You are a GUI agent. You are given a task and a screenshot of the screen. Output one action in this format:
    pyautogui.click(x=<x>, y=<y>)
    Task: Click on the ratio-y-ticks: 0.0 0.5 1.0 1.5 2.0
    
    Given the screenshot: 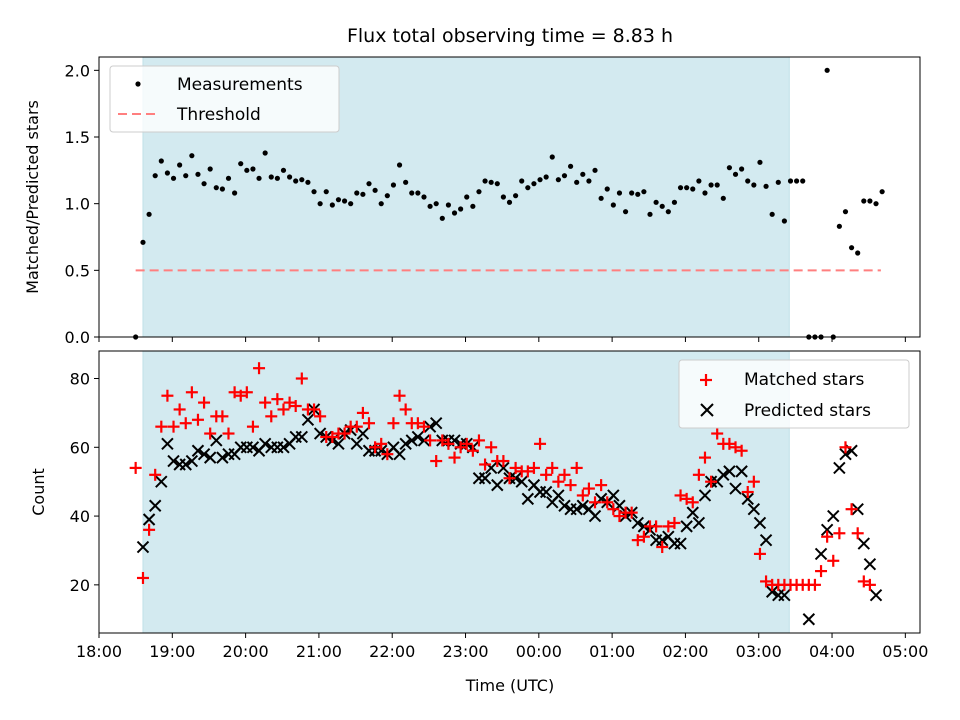 What is the action you would take?
    pyautogui.click(x=82, y=204)
    